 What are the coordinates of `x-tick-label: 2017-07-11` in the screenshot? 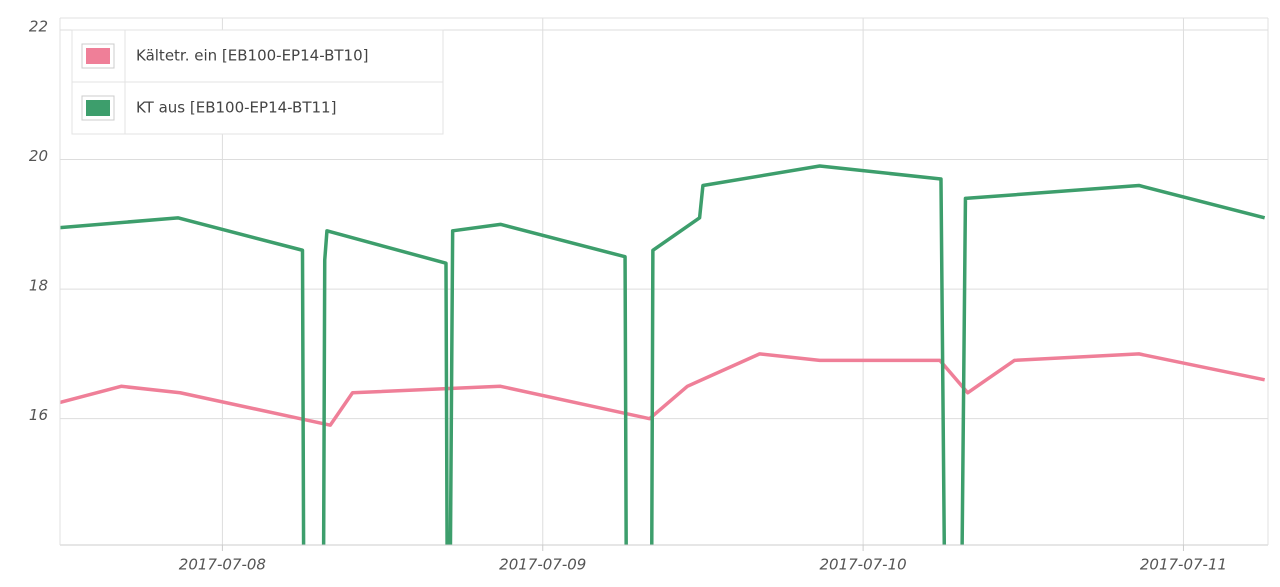 It's located at (1183, 565).